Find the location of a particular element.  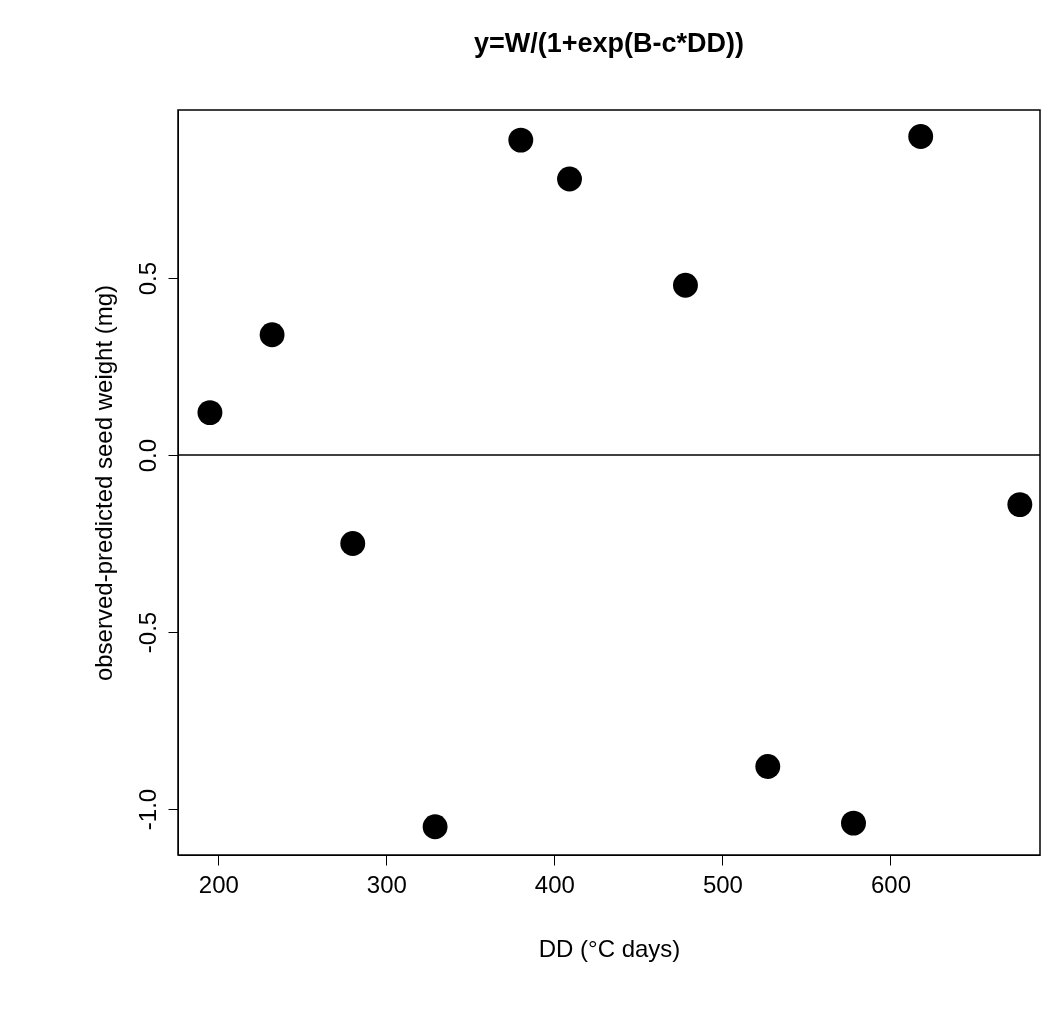

y-tick-label: 0.0 is located at coordinates (147, 455).